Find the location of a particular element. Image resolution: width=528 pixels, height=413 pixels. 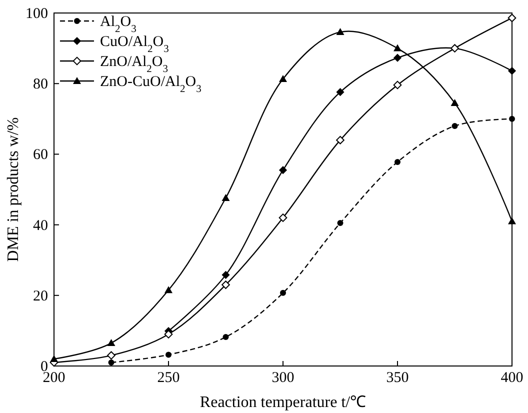

legend-label: CuO/Al$_{2}$O$_{3}$ is located at coordinates (134, 44).